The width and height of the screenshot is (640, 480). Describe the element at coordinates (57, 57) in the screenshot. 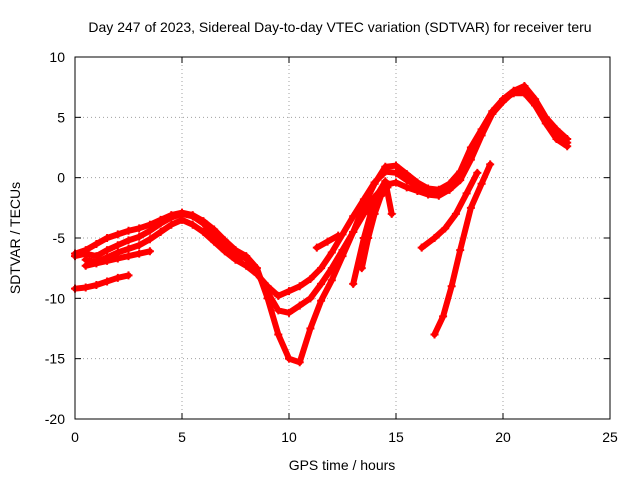

I see `y-tick-label: 10` at that location.